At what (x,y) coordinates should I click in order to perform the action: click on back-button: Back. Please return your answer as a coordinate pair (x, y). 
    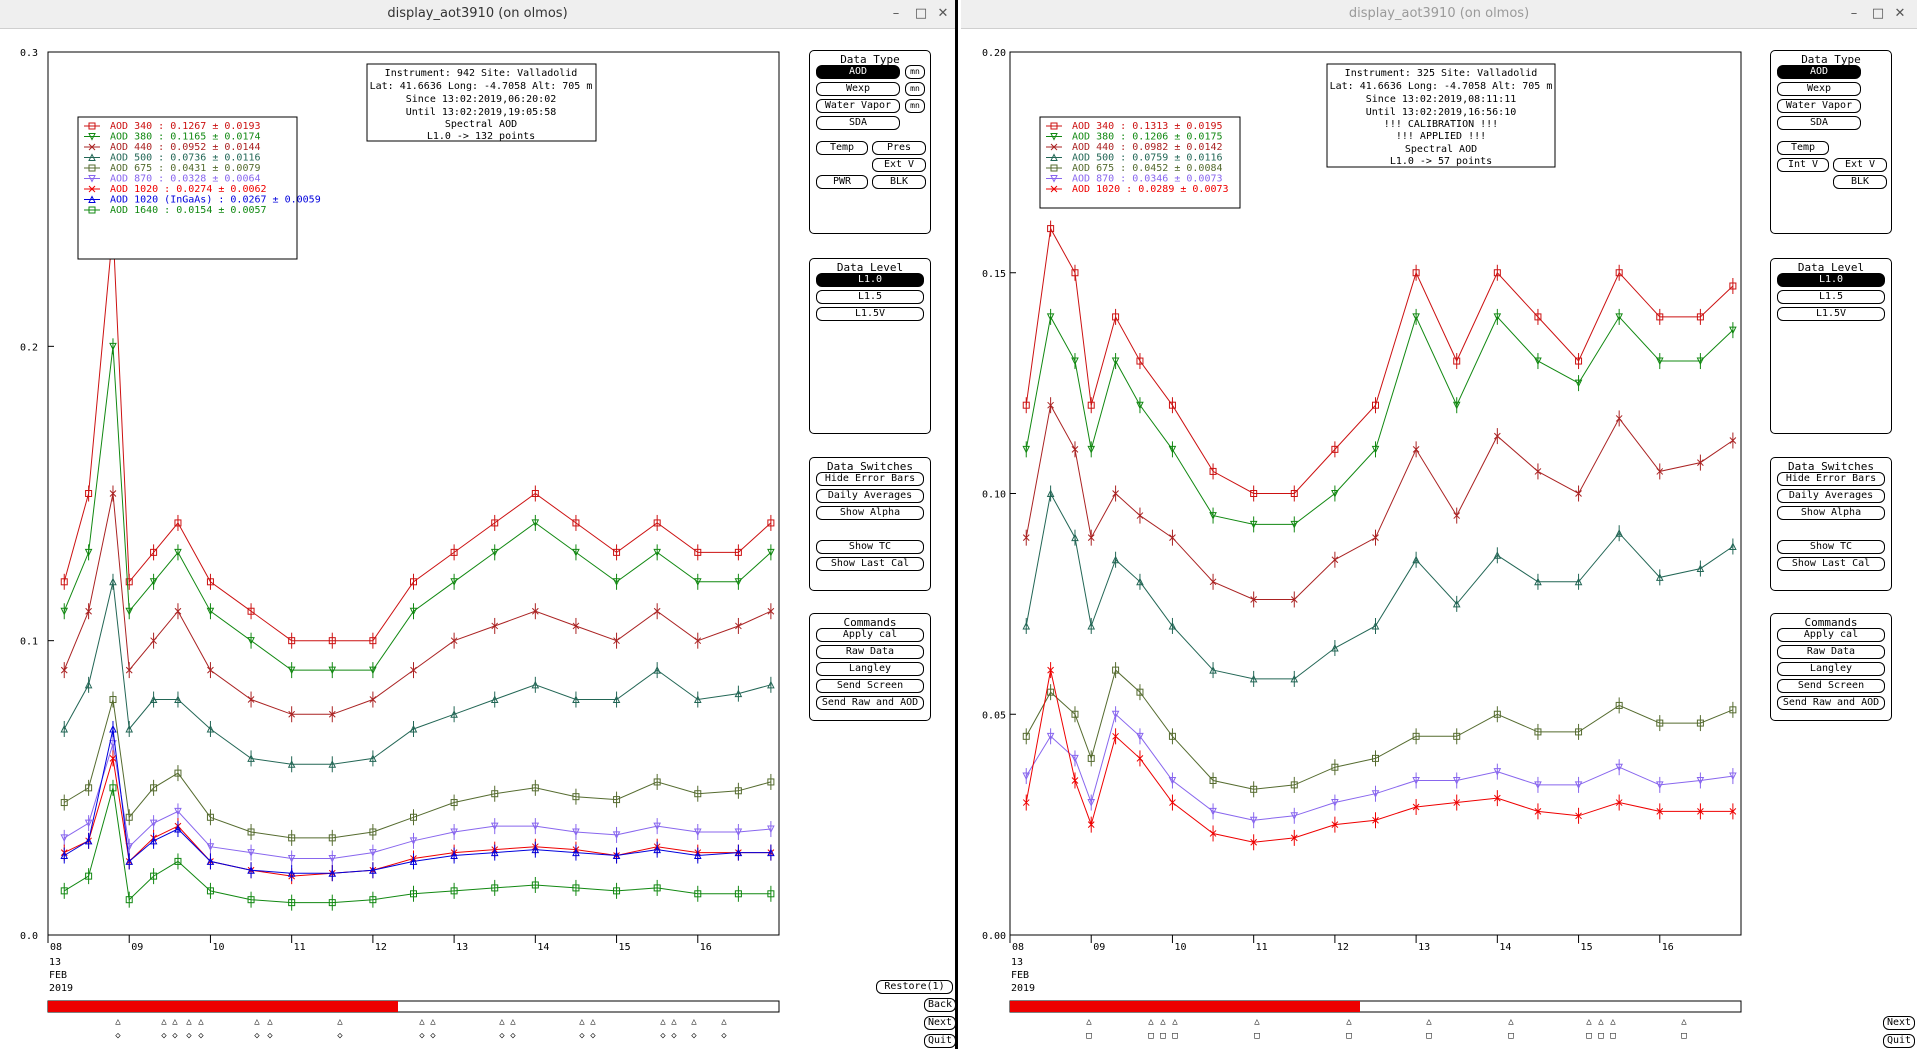
    Looking at the image, I should click on (939, 1005).